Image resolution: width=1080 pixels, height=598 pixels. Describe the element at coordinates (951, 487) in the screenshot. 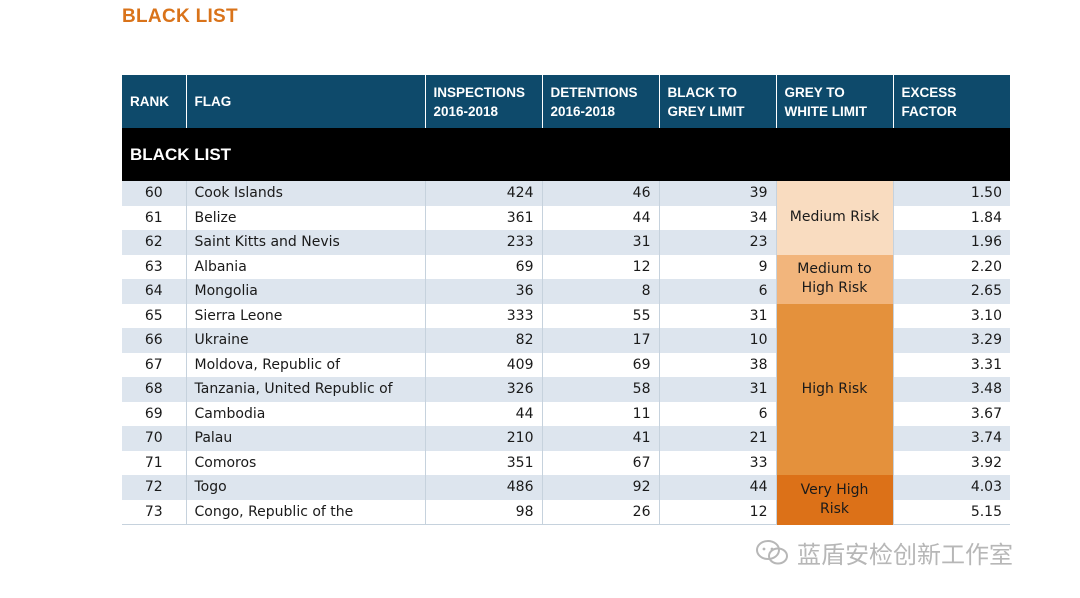

I see `cell-excess-factor: 4.03` at that location.